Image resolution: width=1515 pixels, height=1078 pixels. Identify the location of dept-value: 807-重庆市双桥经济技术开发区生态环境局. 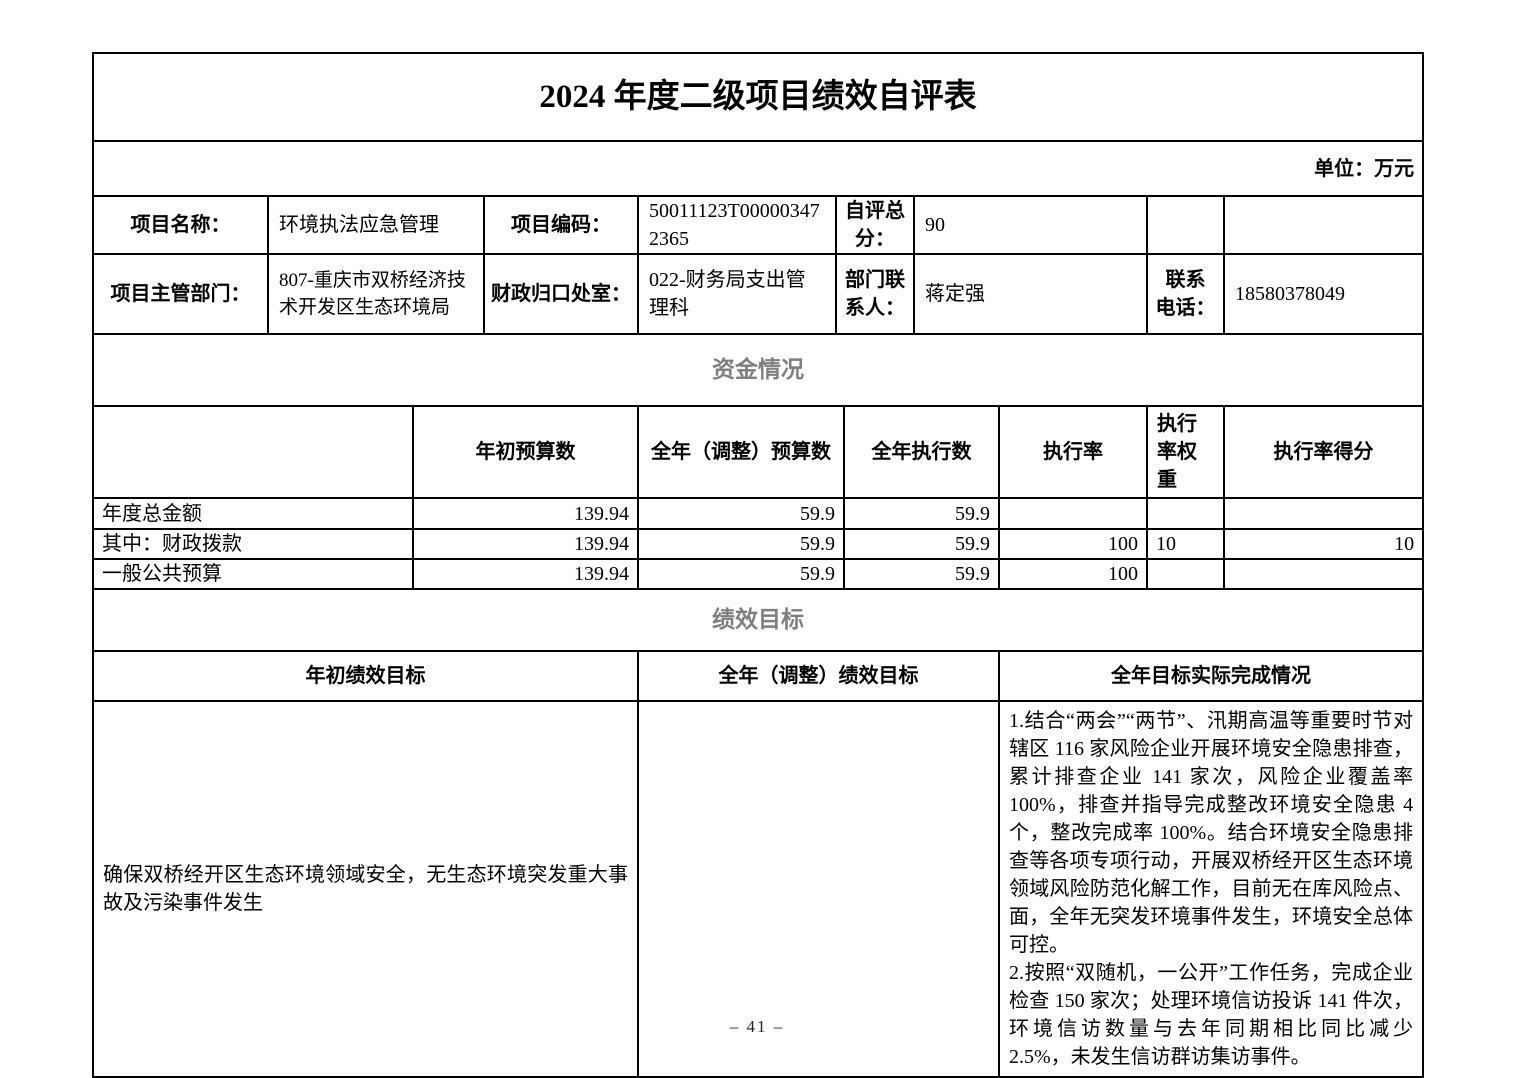
(376, 294).